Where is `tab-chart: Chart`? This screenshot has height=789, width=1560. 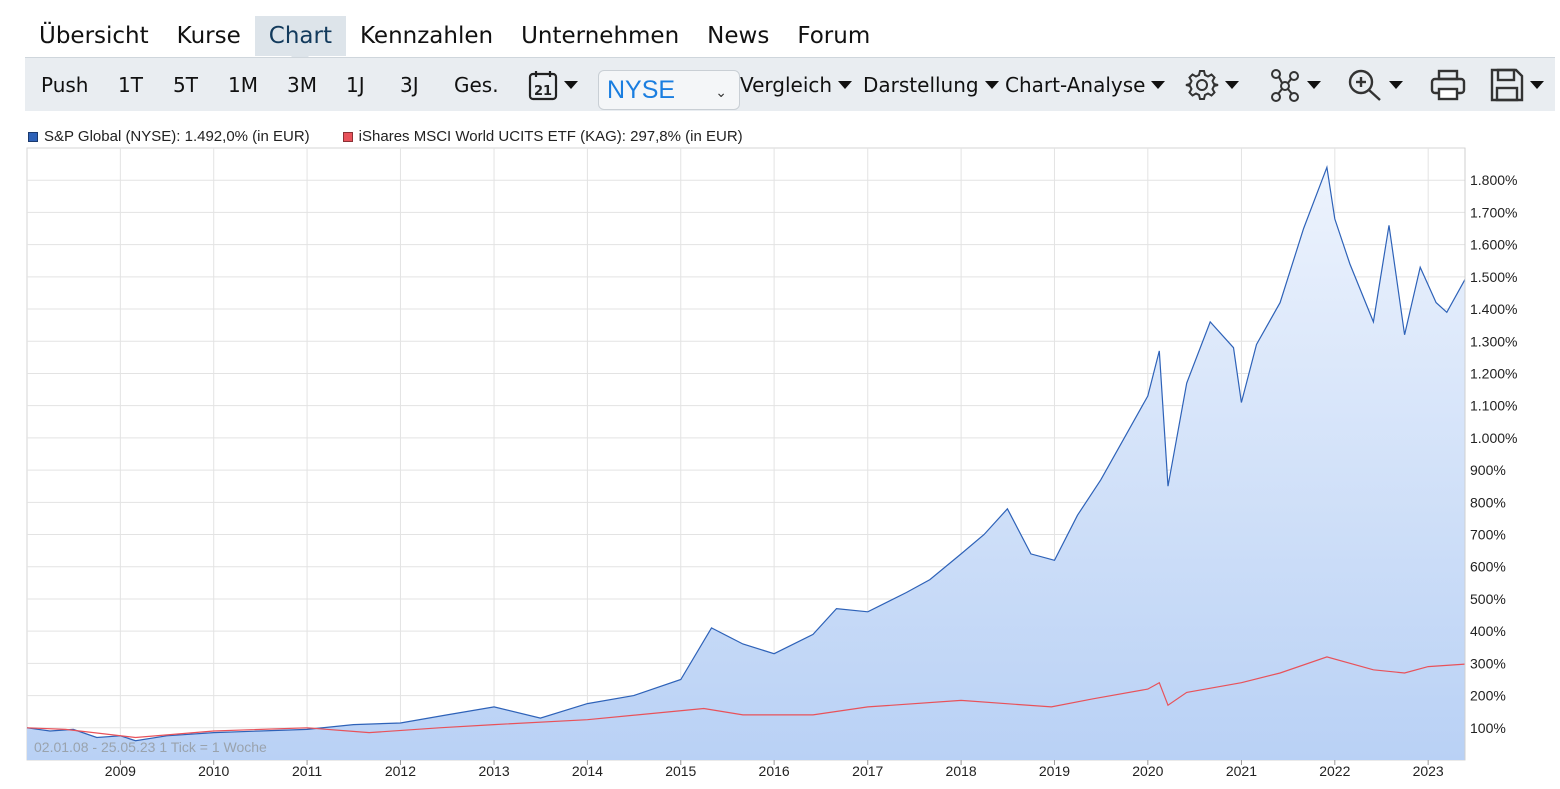 tab-chart: Chart is located at coordinates (300, 40).